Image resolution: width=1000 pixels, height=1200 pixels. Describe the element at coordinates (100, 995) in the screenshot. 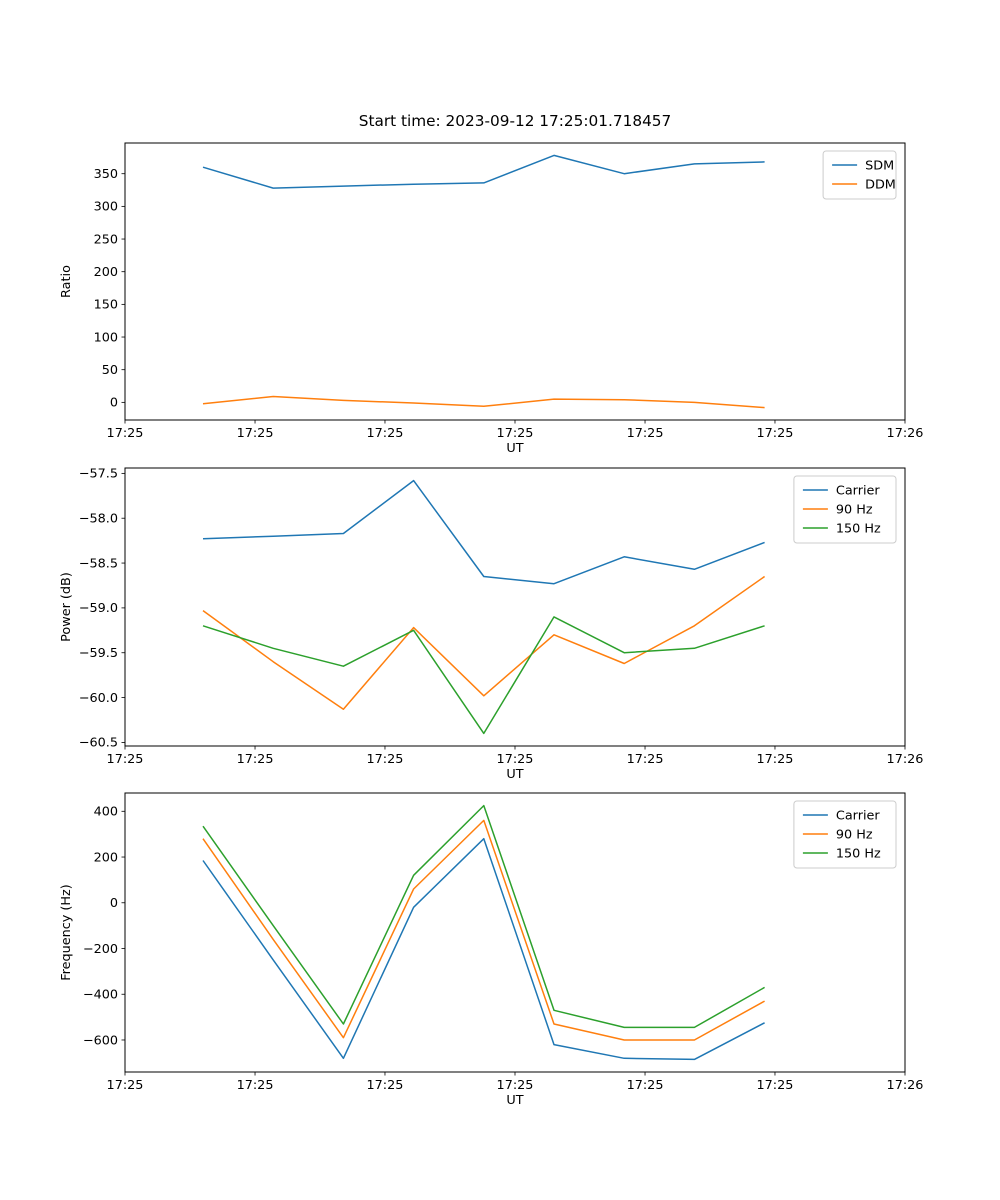

I see `y-tick-label: −400` at that location.